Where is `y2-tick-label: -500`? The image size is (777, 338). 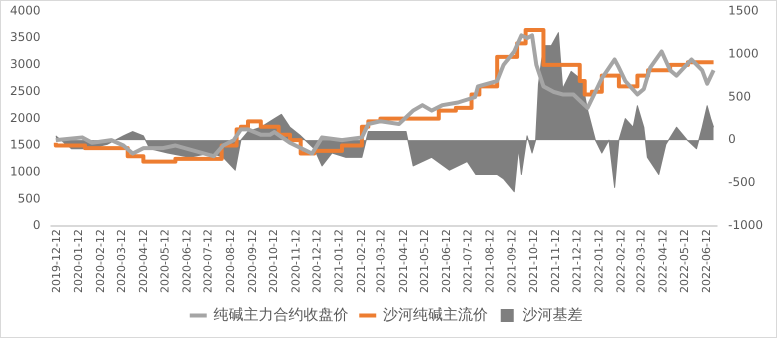 y2-tick-label: -500 is located at coordinates (742, 182).